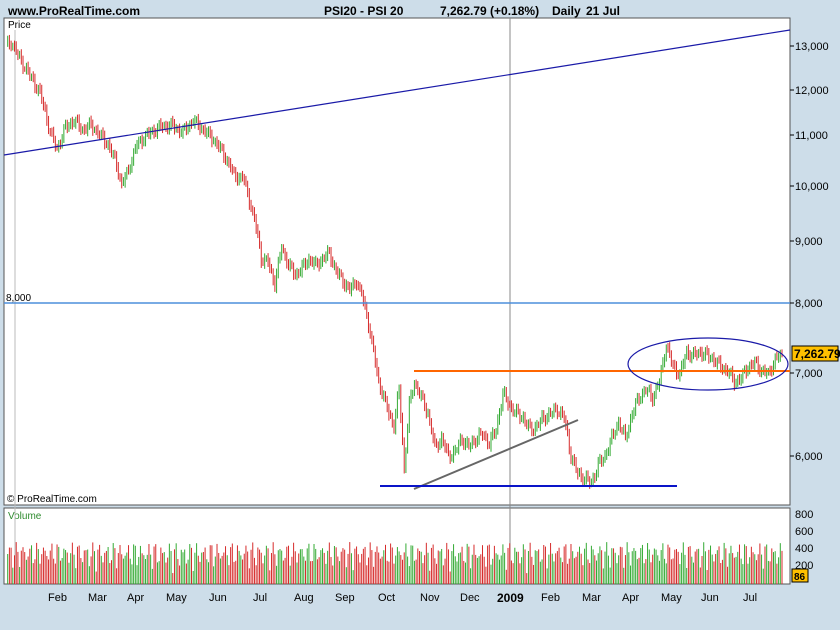 The width and height of the screenshot is (840, 630). I want to click on level-label: 8,000, so click(18, 298).